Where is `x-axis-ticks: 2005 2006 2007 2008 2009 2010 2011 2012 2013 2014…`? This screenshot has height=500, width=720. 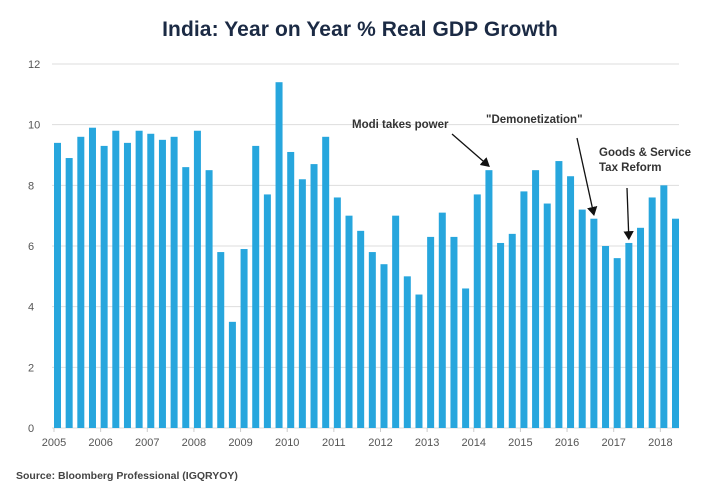 x-axis-ticks: 2005 2006 2007 2008 2009 2010 2011 2012 2013 2014… is located at coordinates (357, 438).